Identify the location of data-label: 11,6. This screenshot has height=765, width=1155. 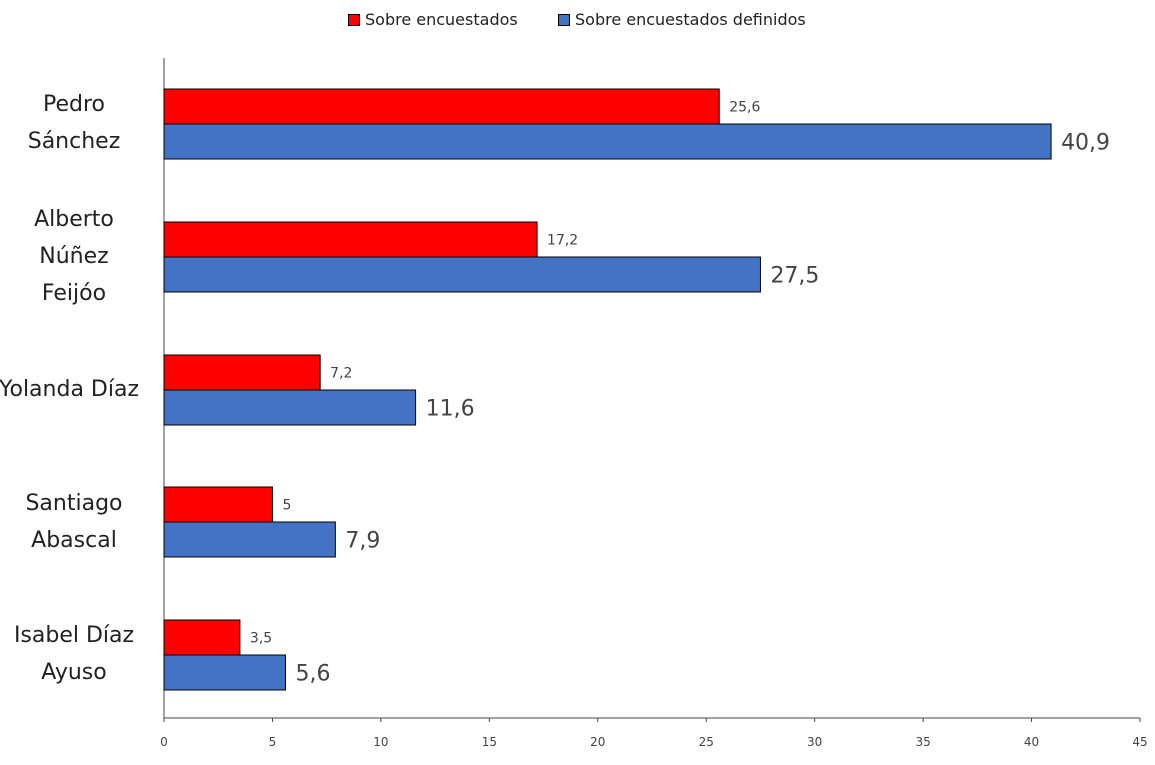
(450, 409).